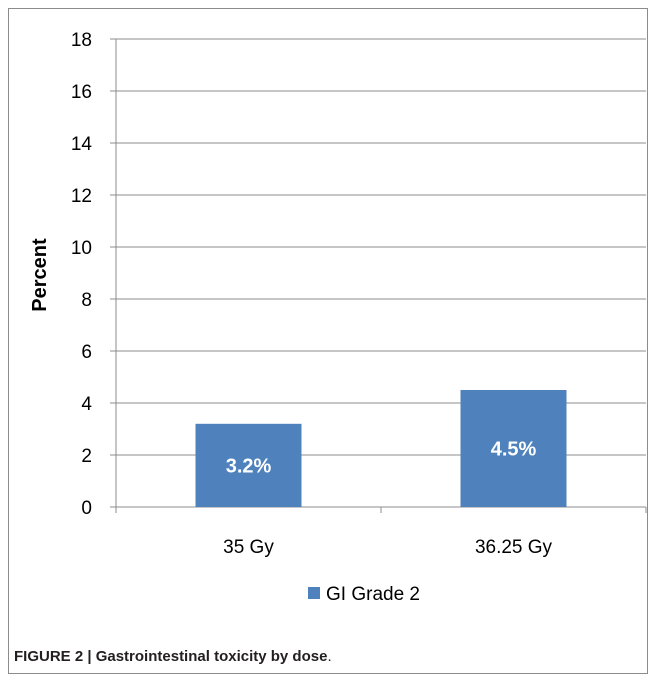  I want to click on y-axis-label: Percent, so click(40, 275).